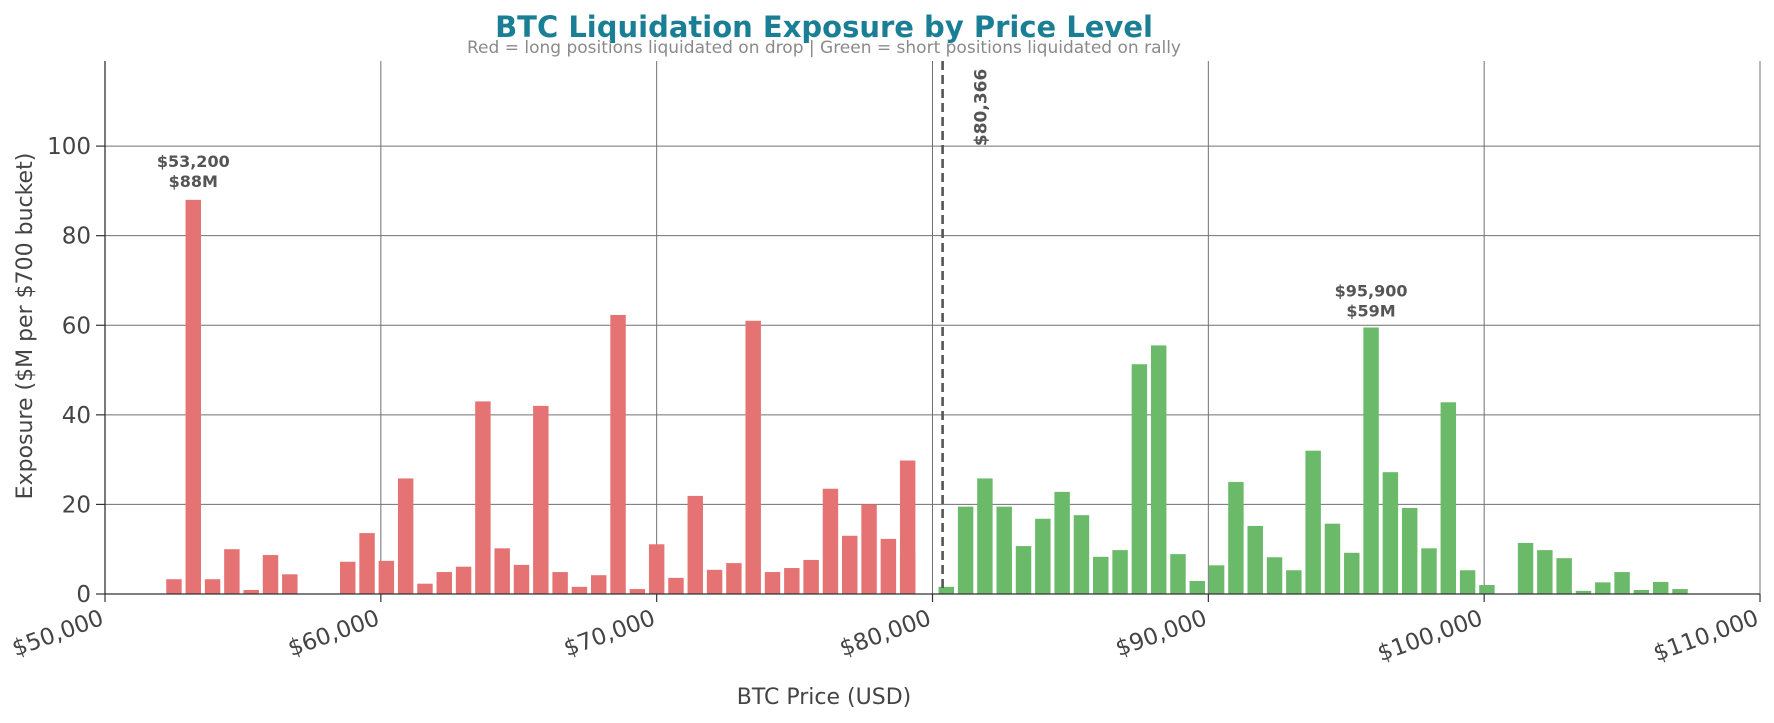  Describe the element at coordinates (76, 416) in the screenshot. I see `y-tick-label: 40` at that location.